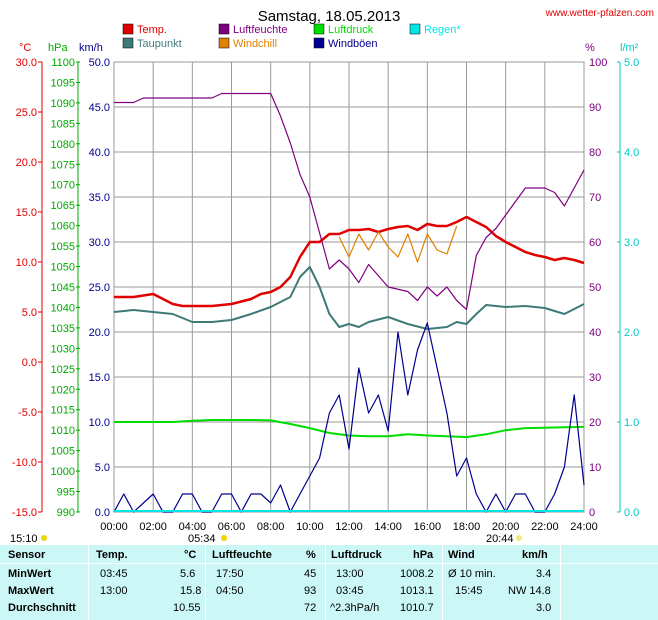 The width and height of the screenshot is (658, 620). What do you see at coordinates (152, 30) in the screenshot?
I see `legend-label: Temp.` at bounding box center [152, 30].